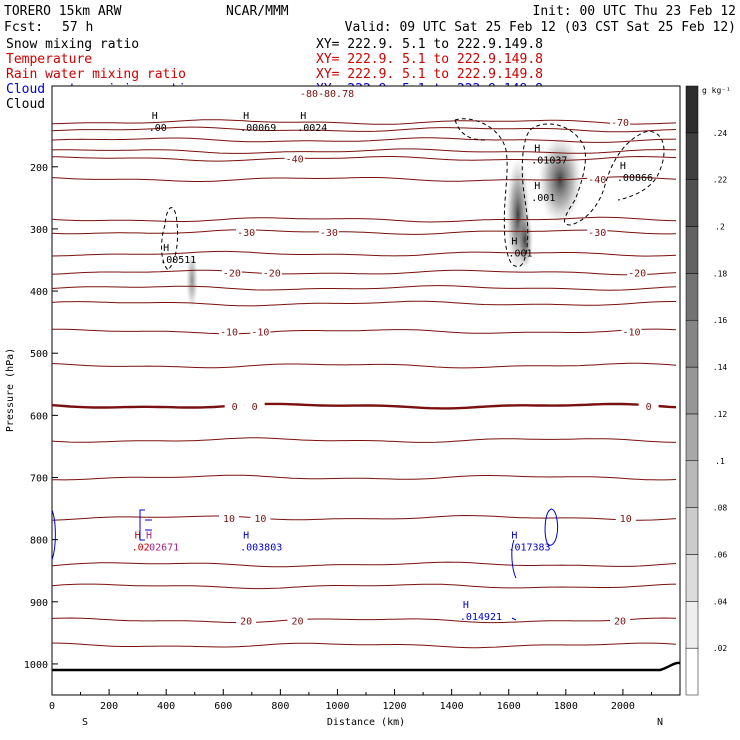 Image resolution: width=740 pixels, height=740 pixels. I want to click on y-tick-label-2: 400, so click(39, 292).